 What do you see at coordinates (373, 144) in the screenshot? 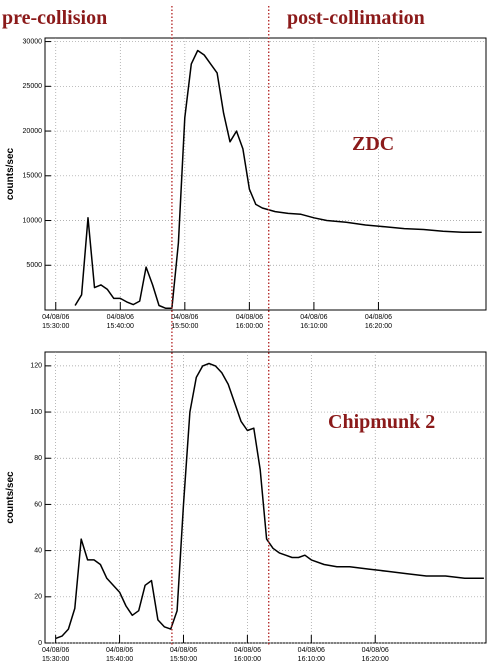
I see `annotation: ZDC` at bounding box center [373, 144].